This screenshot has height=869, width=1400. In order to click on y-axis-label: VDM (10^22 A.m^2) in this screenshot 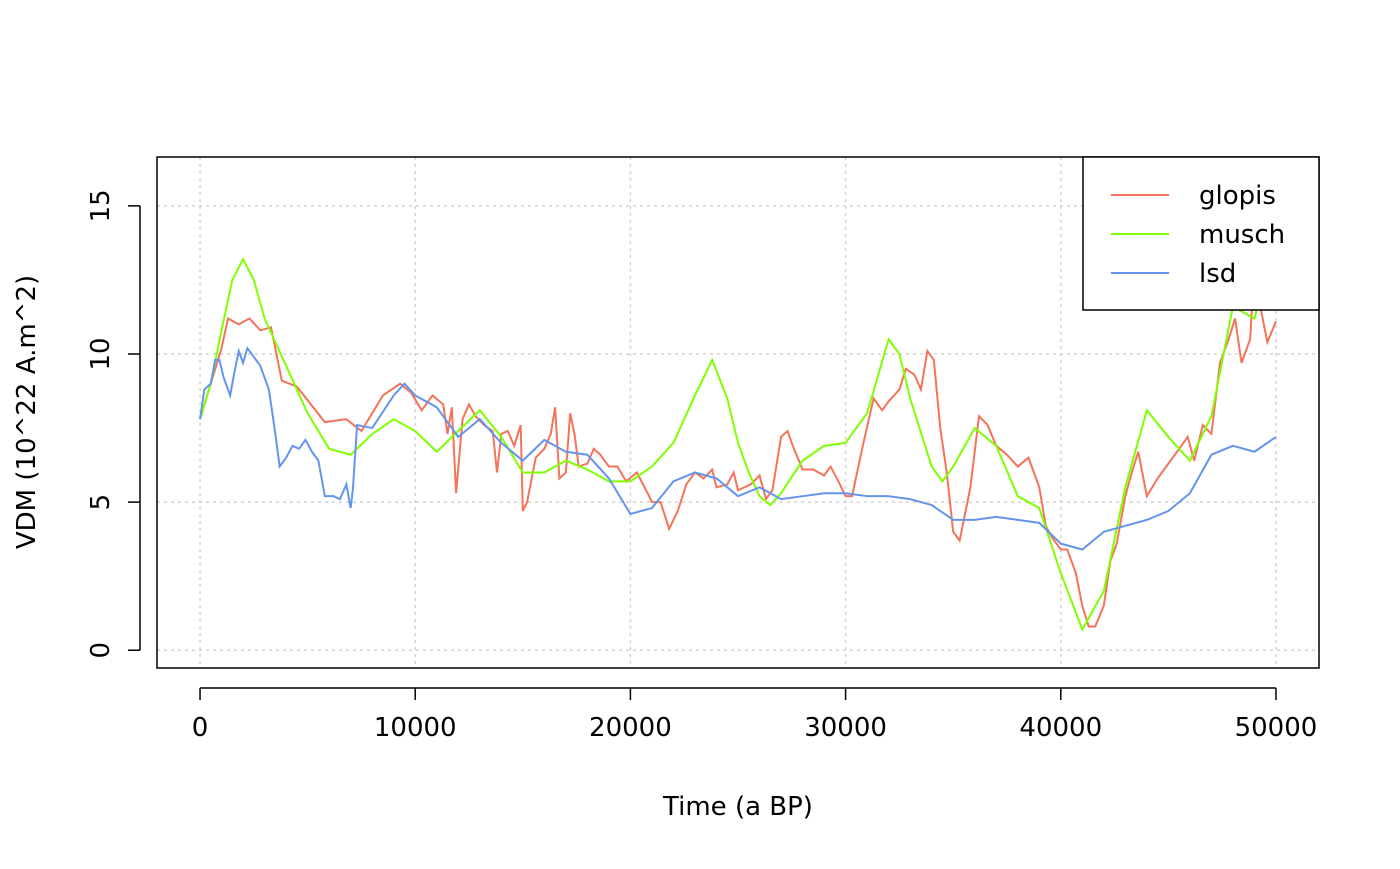, I will do `click(27, 412)`.